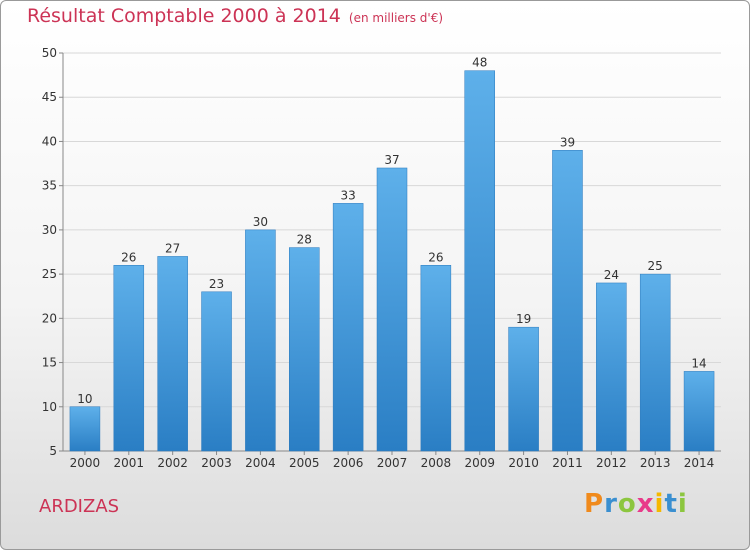 Image resolution: width=750 pixels, height=550 pixels. I want to click on x-tick-label-2009: 2009, so click(479, 463).